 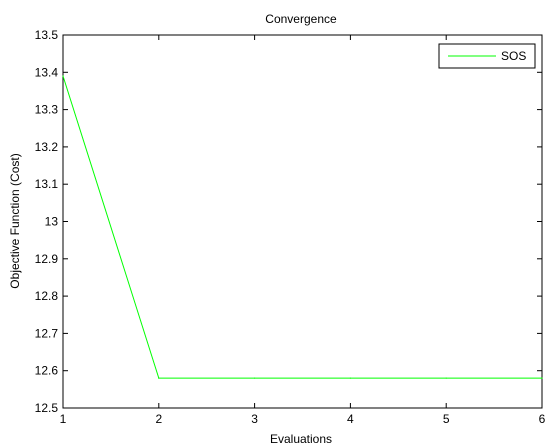 What do you see at coordinates (47, 333) in the screenshot?
I see `y-tick-label: 12.7` at bounding box center [47, 333].